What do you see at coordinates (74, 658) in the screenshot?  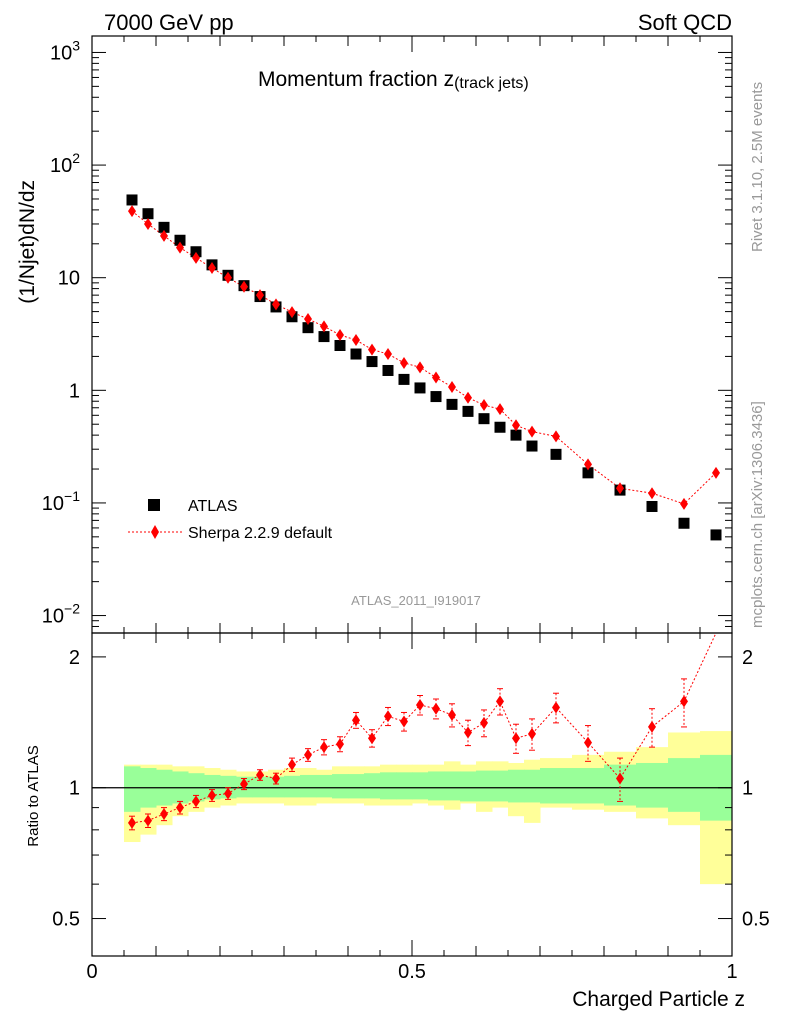 I see `ratio-y-tick-label: 2` at bounding box center [74, 658].